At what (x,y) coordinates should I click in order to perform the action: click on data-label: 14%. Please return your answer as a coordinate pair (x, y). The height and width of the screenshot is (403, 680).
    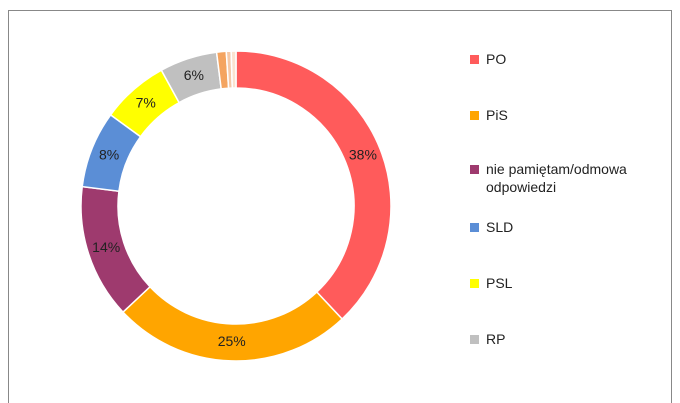
    Looking at the image, I should click on (106, 247).